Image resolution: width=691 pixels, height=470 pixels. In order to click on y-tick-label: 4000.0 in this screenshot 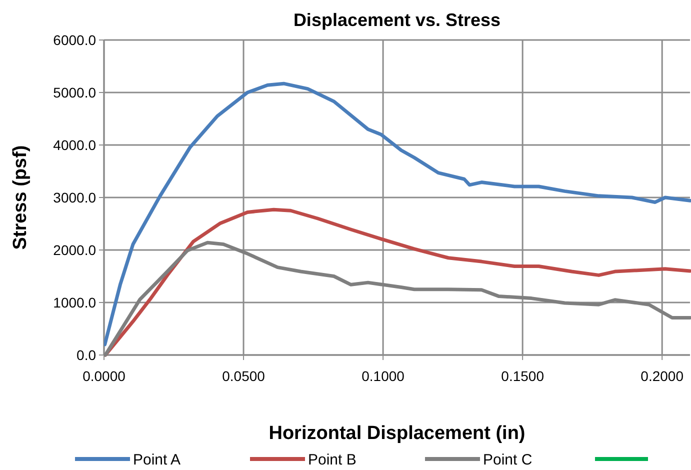, I will do `click(74, 144)`.